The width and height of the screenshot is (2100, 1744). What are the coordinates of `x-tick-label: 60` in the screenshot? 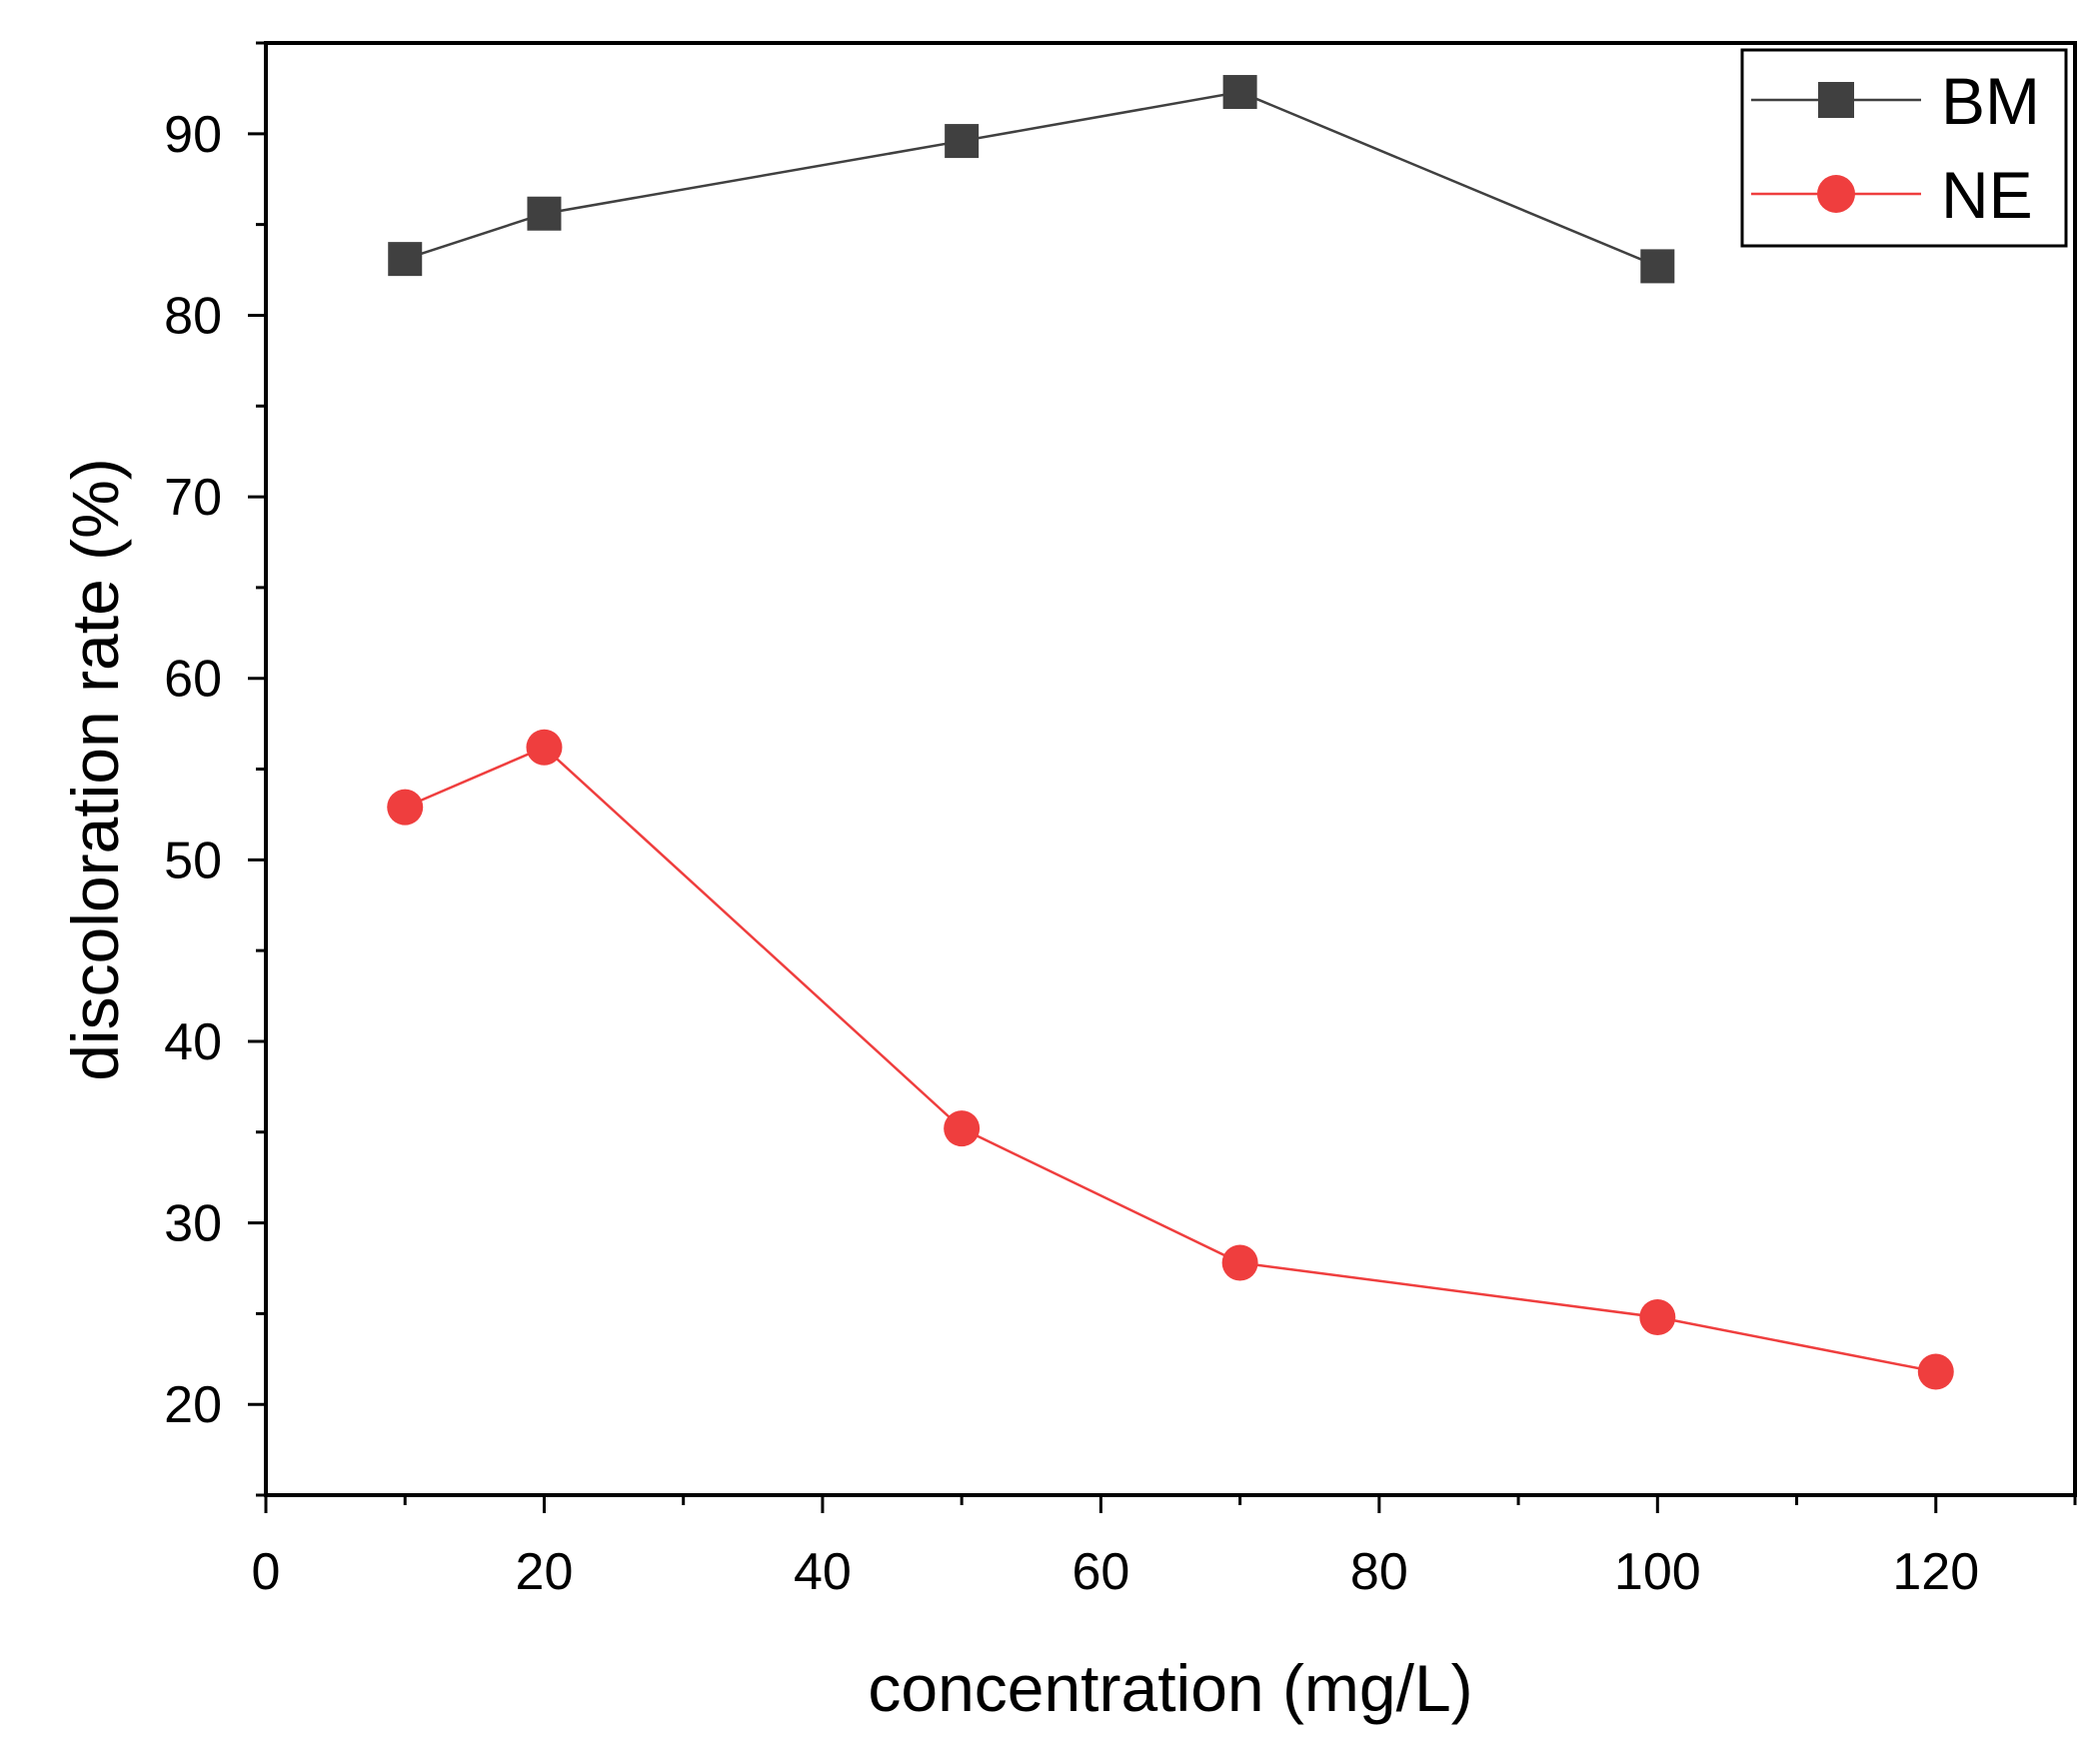 It's located at (1100, 1572).